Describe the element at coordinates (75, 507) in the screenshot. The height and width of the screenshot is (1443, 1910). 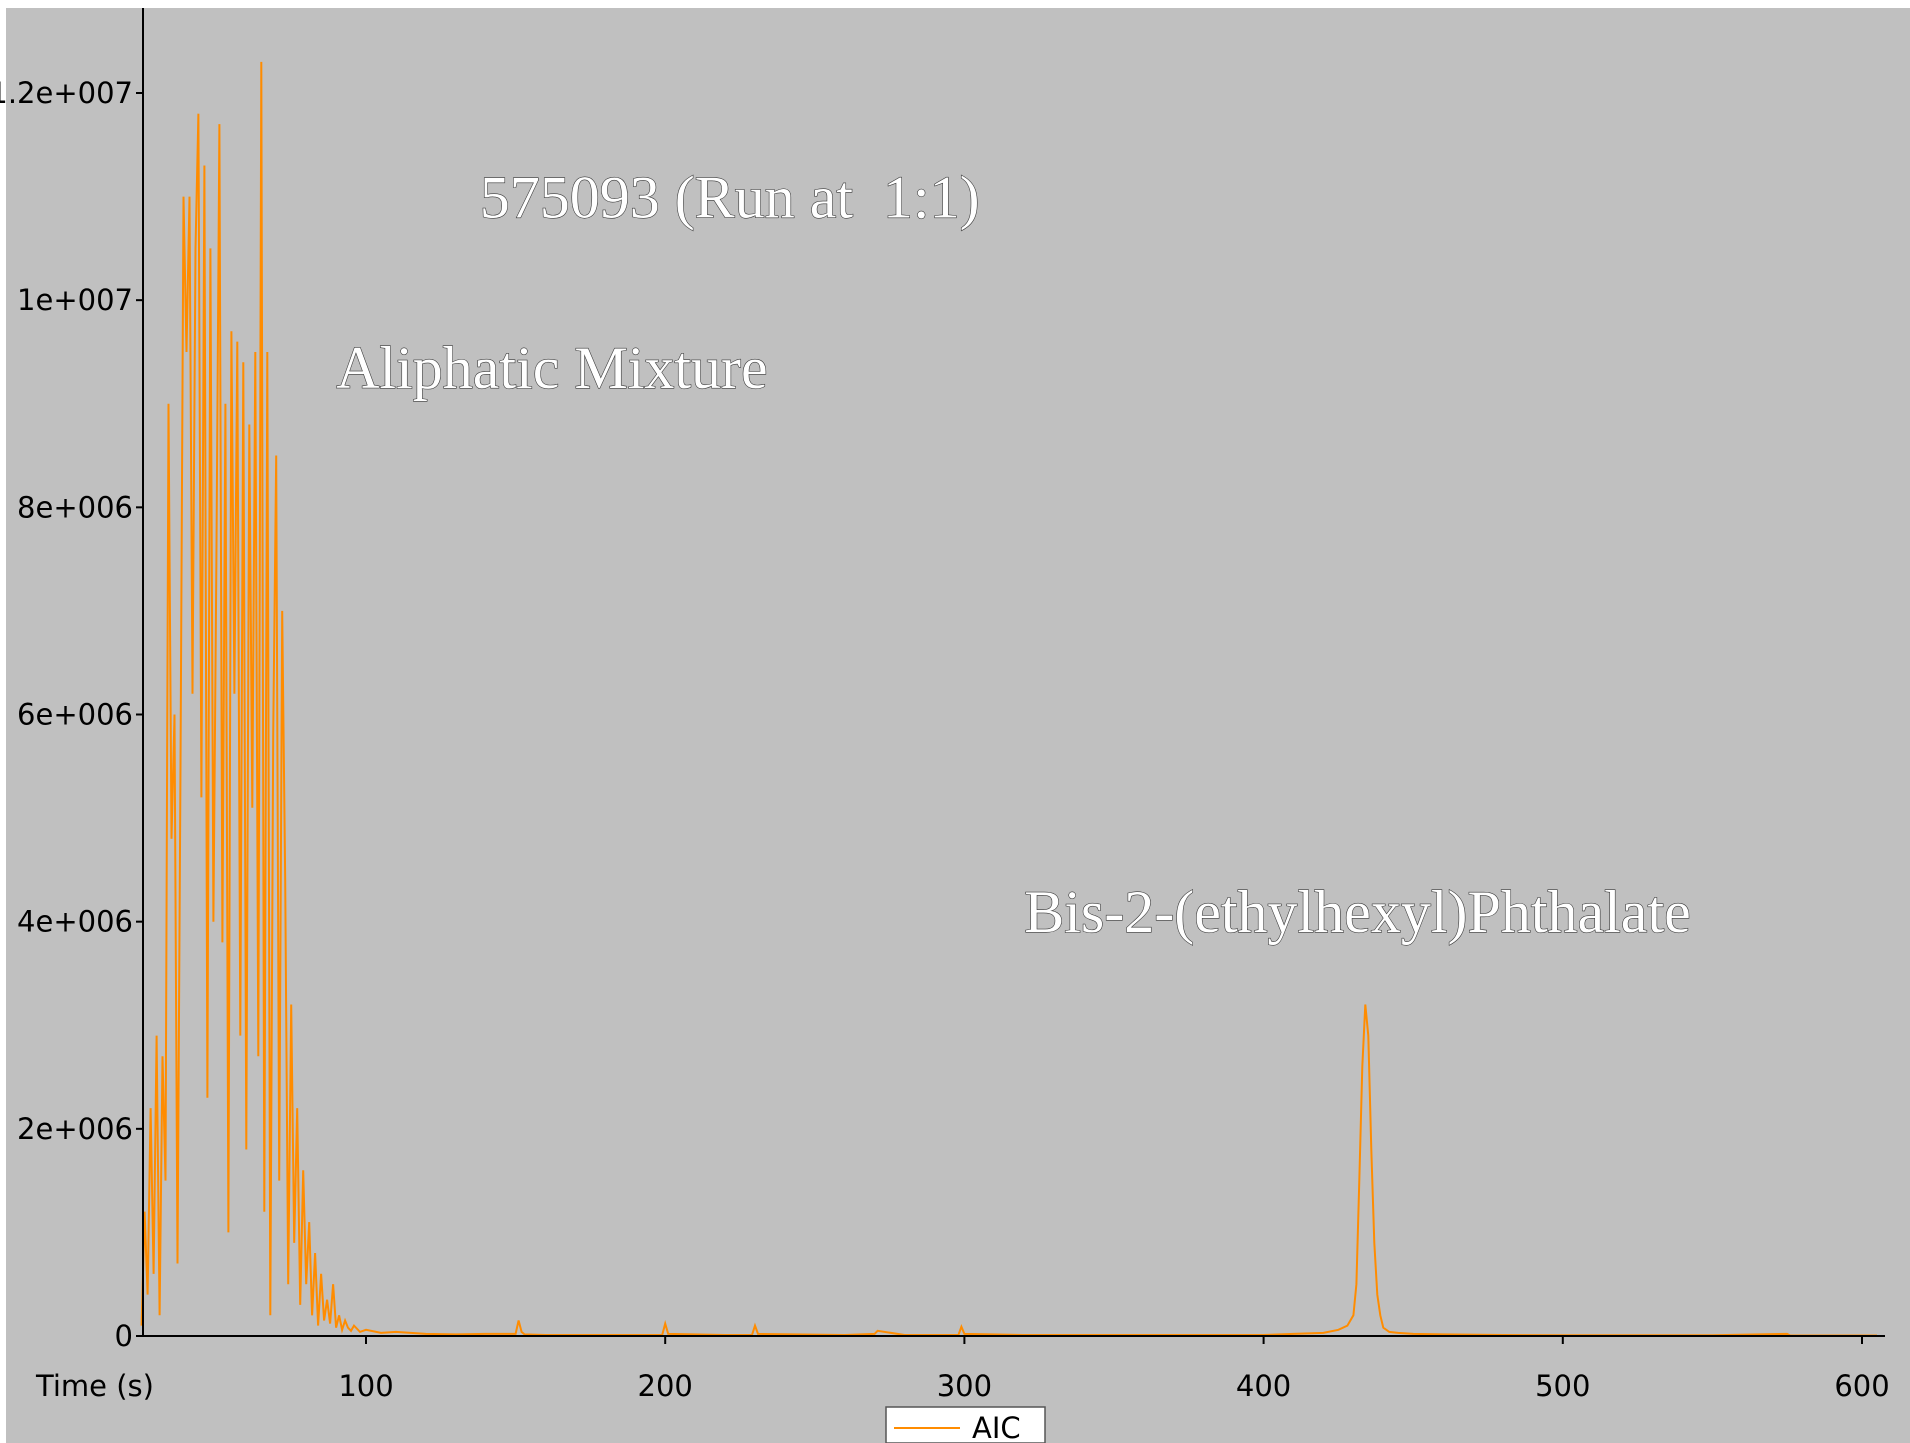
I see `y-tick-label: 8e+006` at that location.